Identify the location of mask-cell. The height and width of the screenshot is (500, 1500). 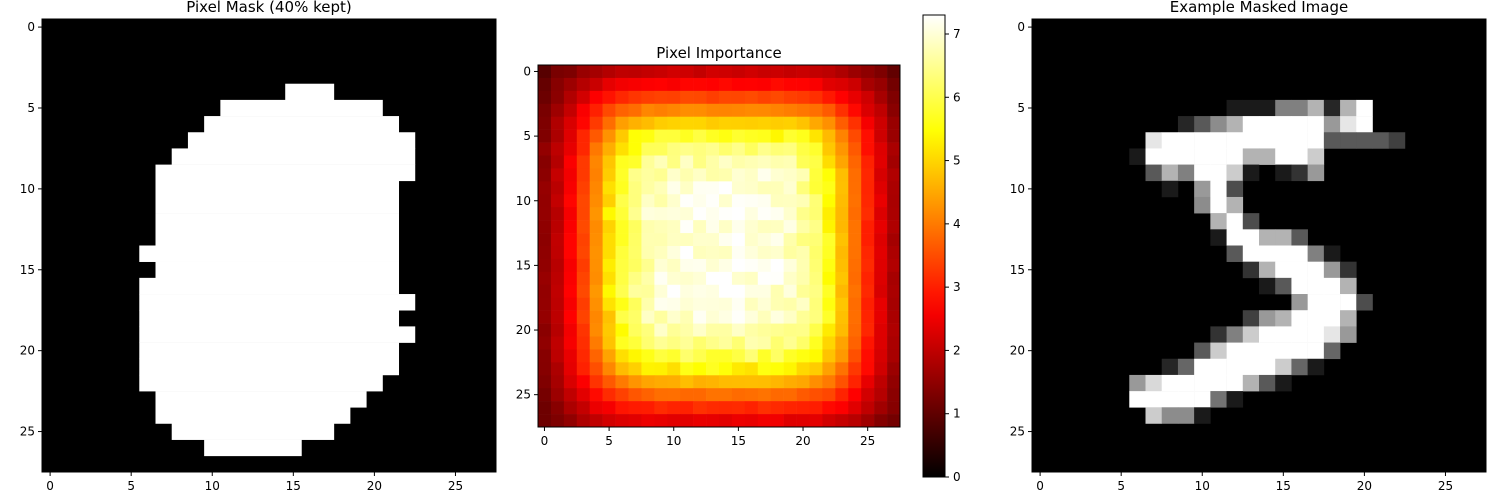
(261, 383).